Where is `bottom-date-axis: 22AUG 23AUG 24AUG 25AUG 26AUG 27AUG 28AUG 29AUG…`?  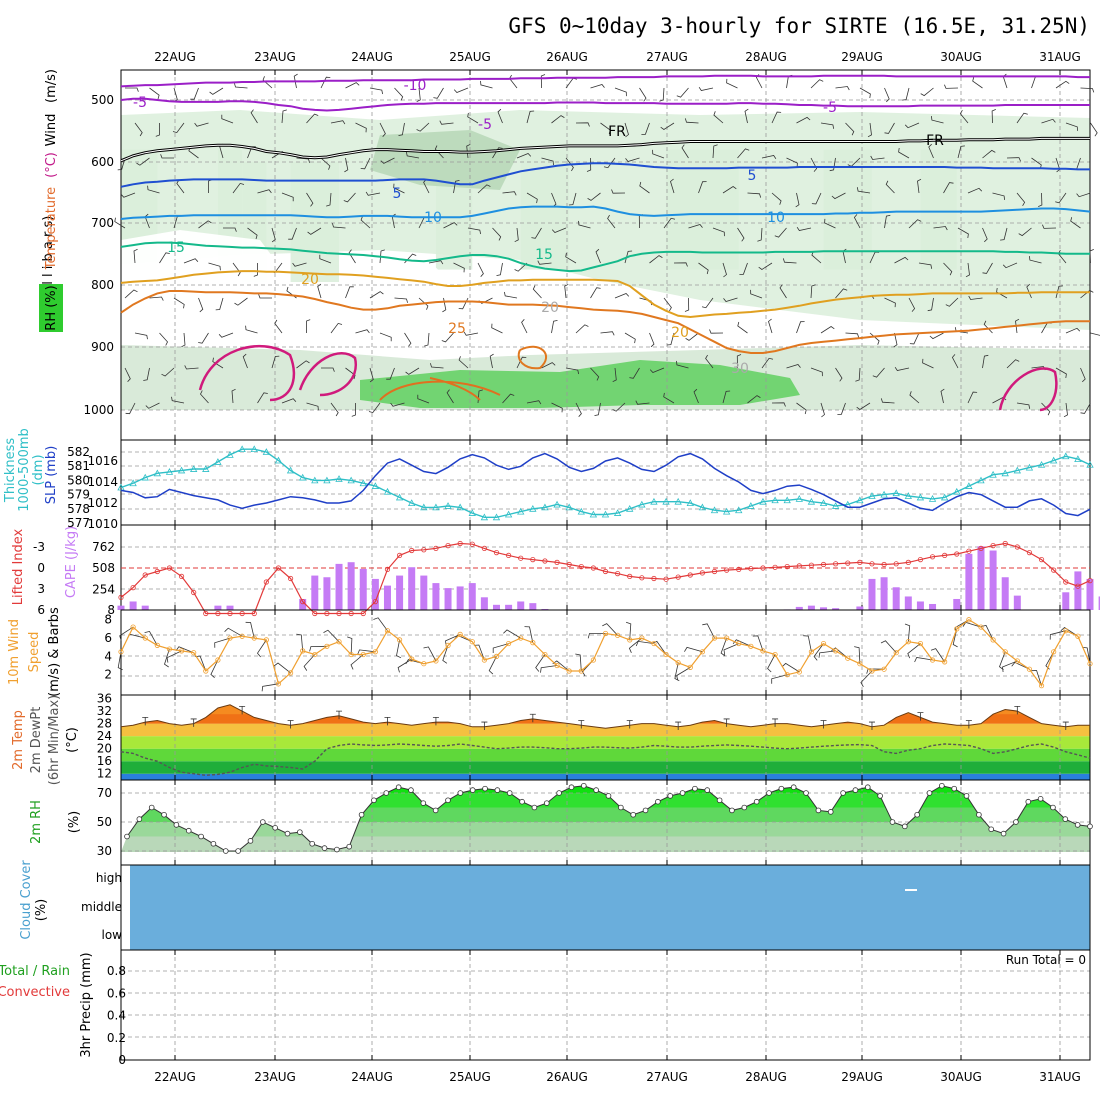 bottom-date-axis: 22AUG 23AUG 24AUG 25AUG 26AUG 27AUG 28AUG 29AUG… is located at coordinates (617, 1077).